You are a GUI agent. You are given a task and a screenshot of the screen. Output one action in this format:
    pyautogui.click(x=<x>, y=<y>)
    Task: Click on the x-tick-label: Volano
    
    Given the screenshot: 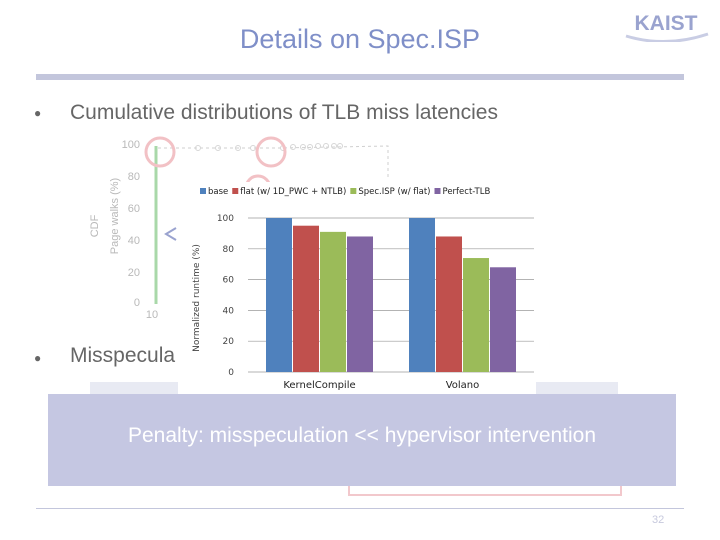 What is the action you would take?
    pyautogui.click(x=463, y=385)
    